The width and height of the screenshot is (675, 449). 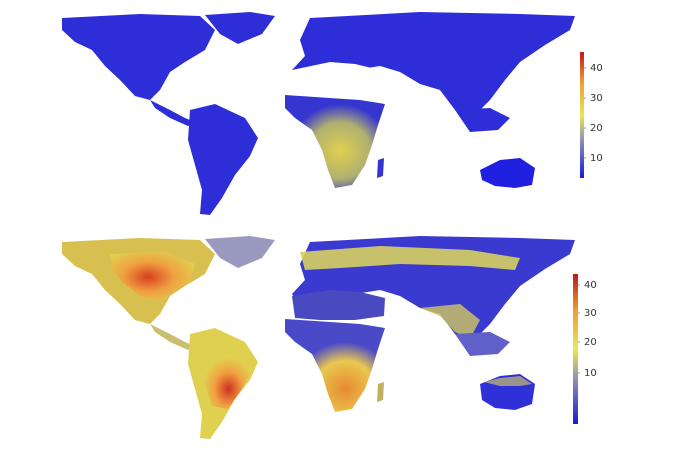 What do you see at coordinates (433, 66) in the screenshot?
I see `eurasia-landmass` at bounding box center [433, 66].